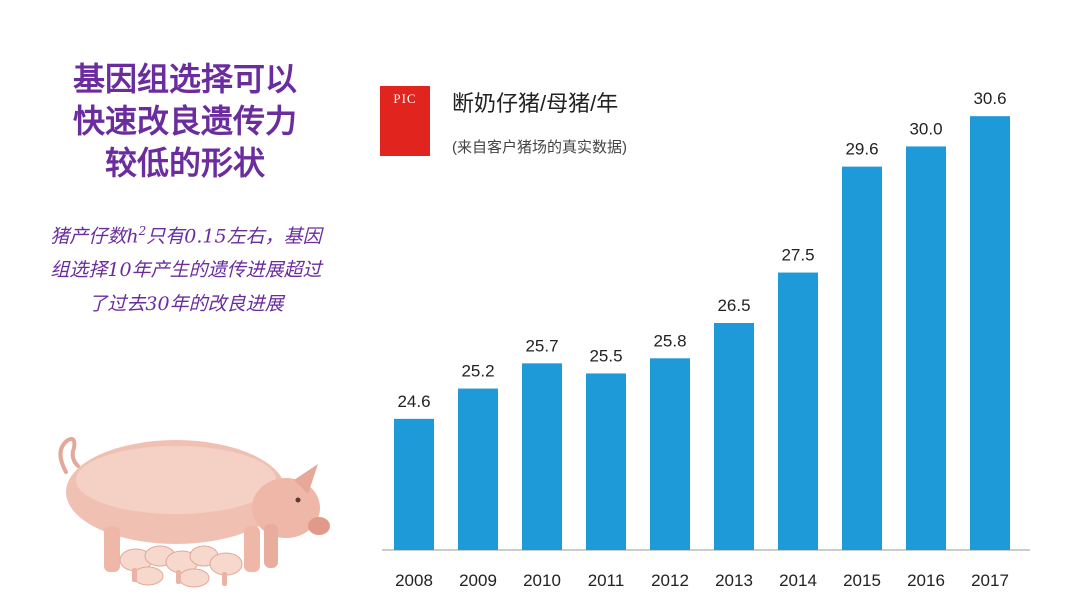 Image resolution: width=1080 pixels, height=607 pixels. I want to click on value-label-2017: 30.6, so click(989, 98).